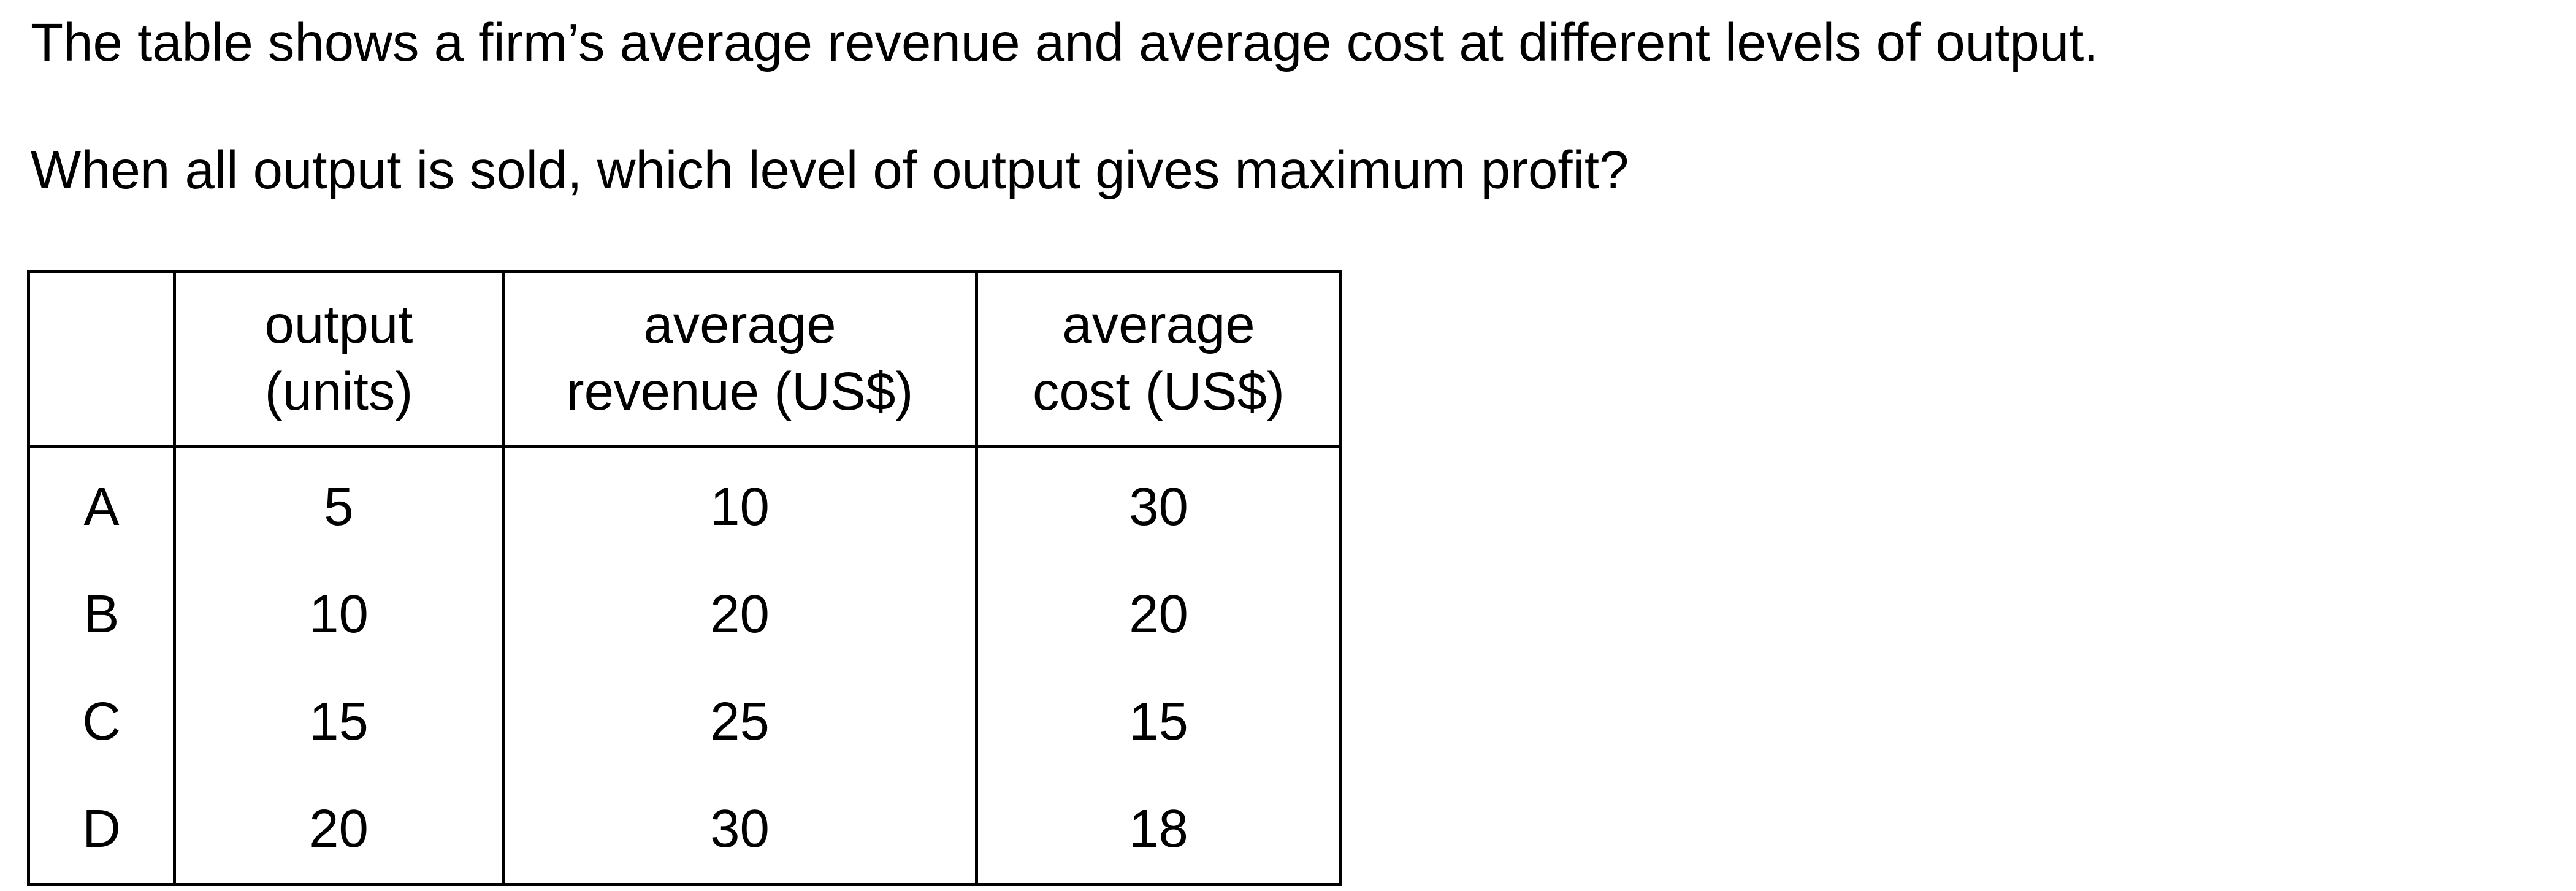 The image size is (2576, 891). I want to click on header-average-cost: average cost (US$), so click(1158, 359).